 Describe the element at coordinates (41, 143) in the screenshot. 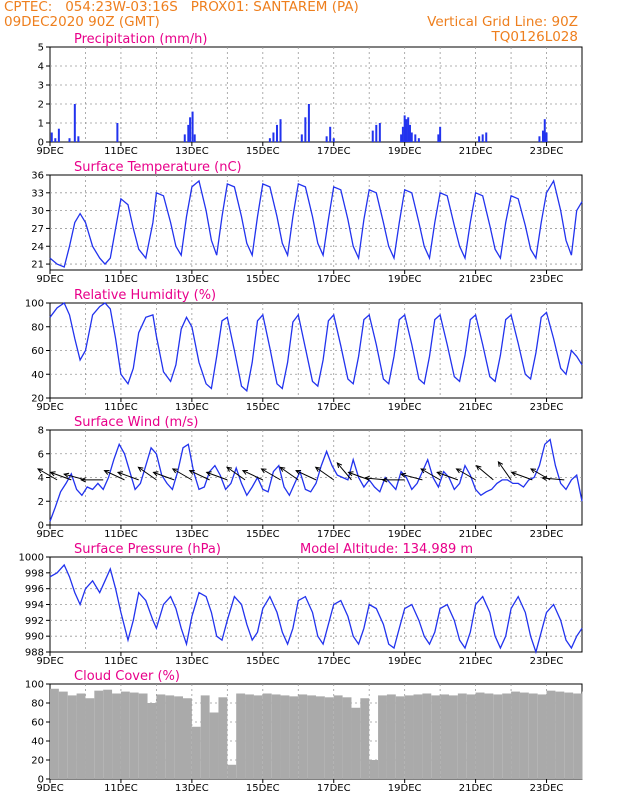

I see `y-tick-label: 0` at that location.